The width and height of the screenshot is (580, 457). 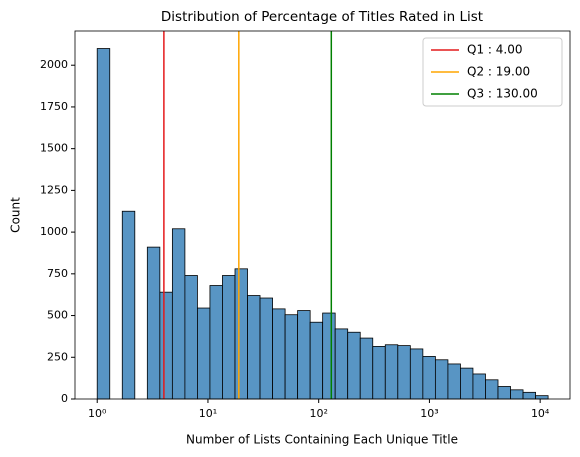 What do you see at coordinates (54, 64) in the screenshot?
I see `y-tick-label: 2000` at bounding box center [54, 64].